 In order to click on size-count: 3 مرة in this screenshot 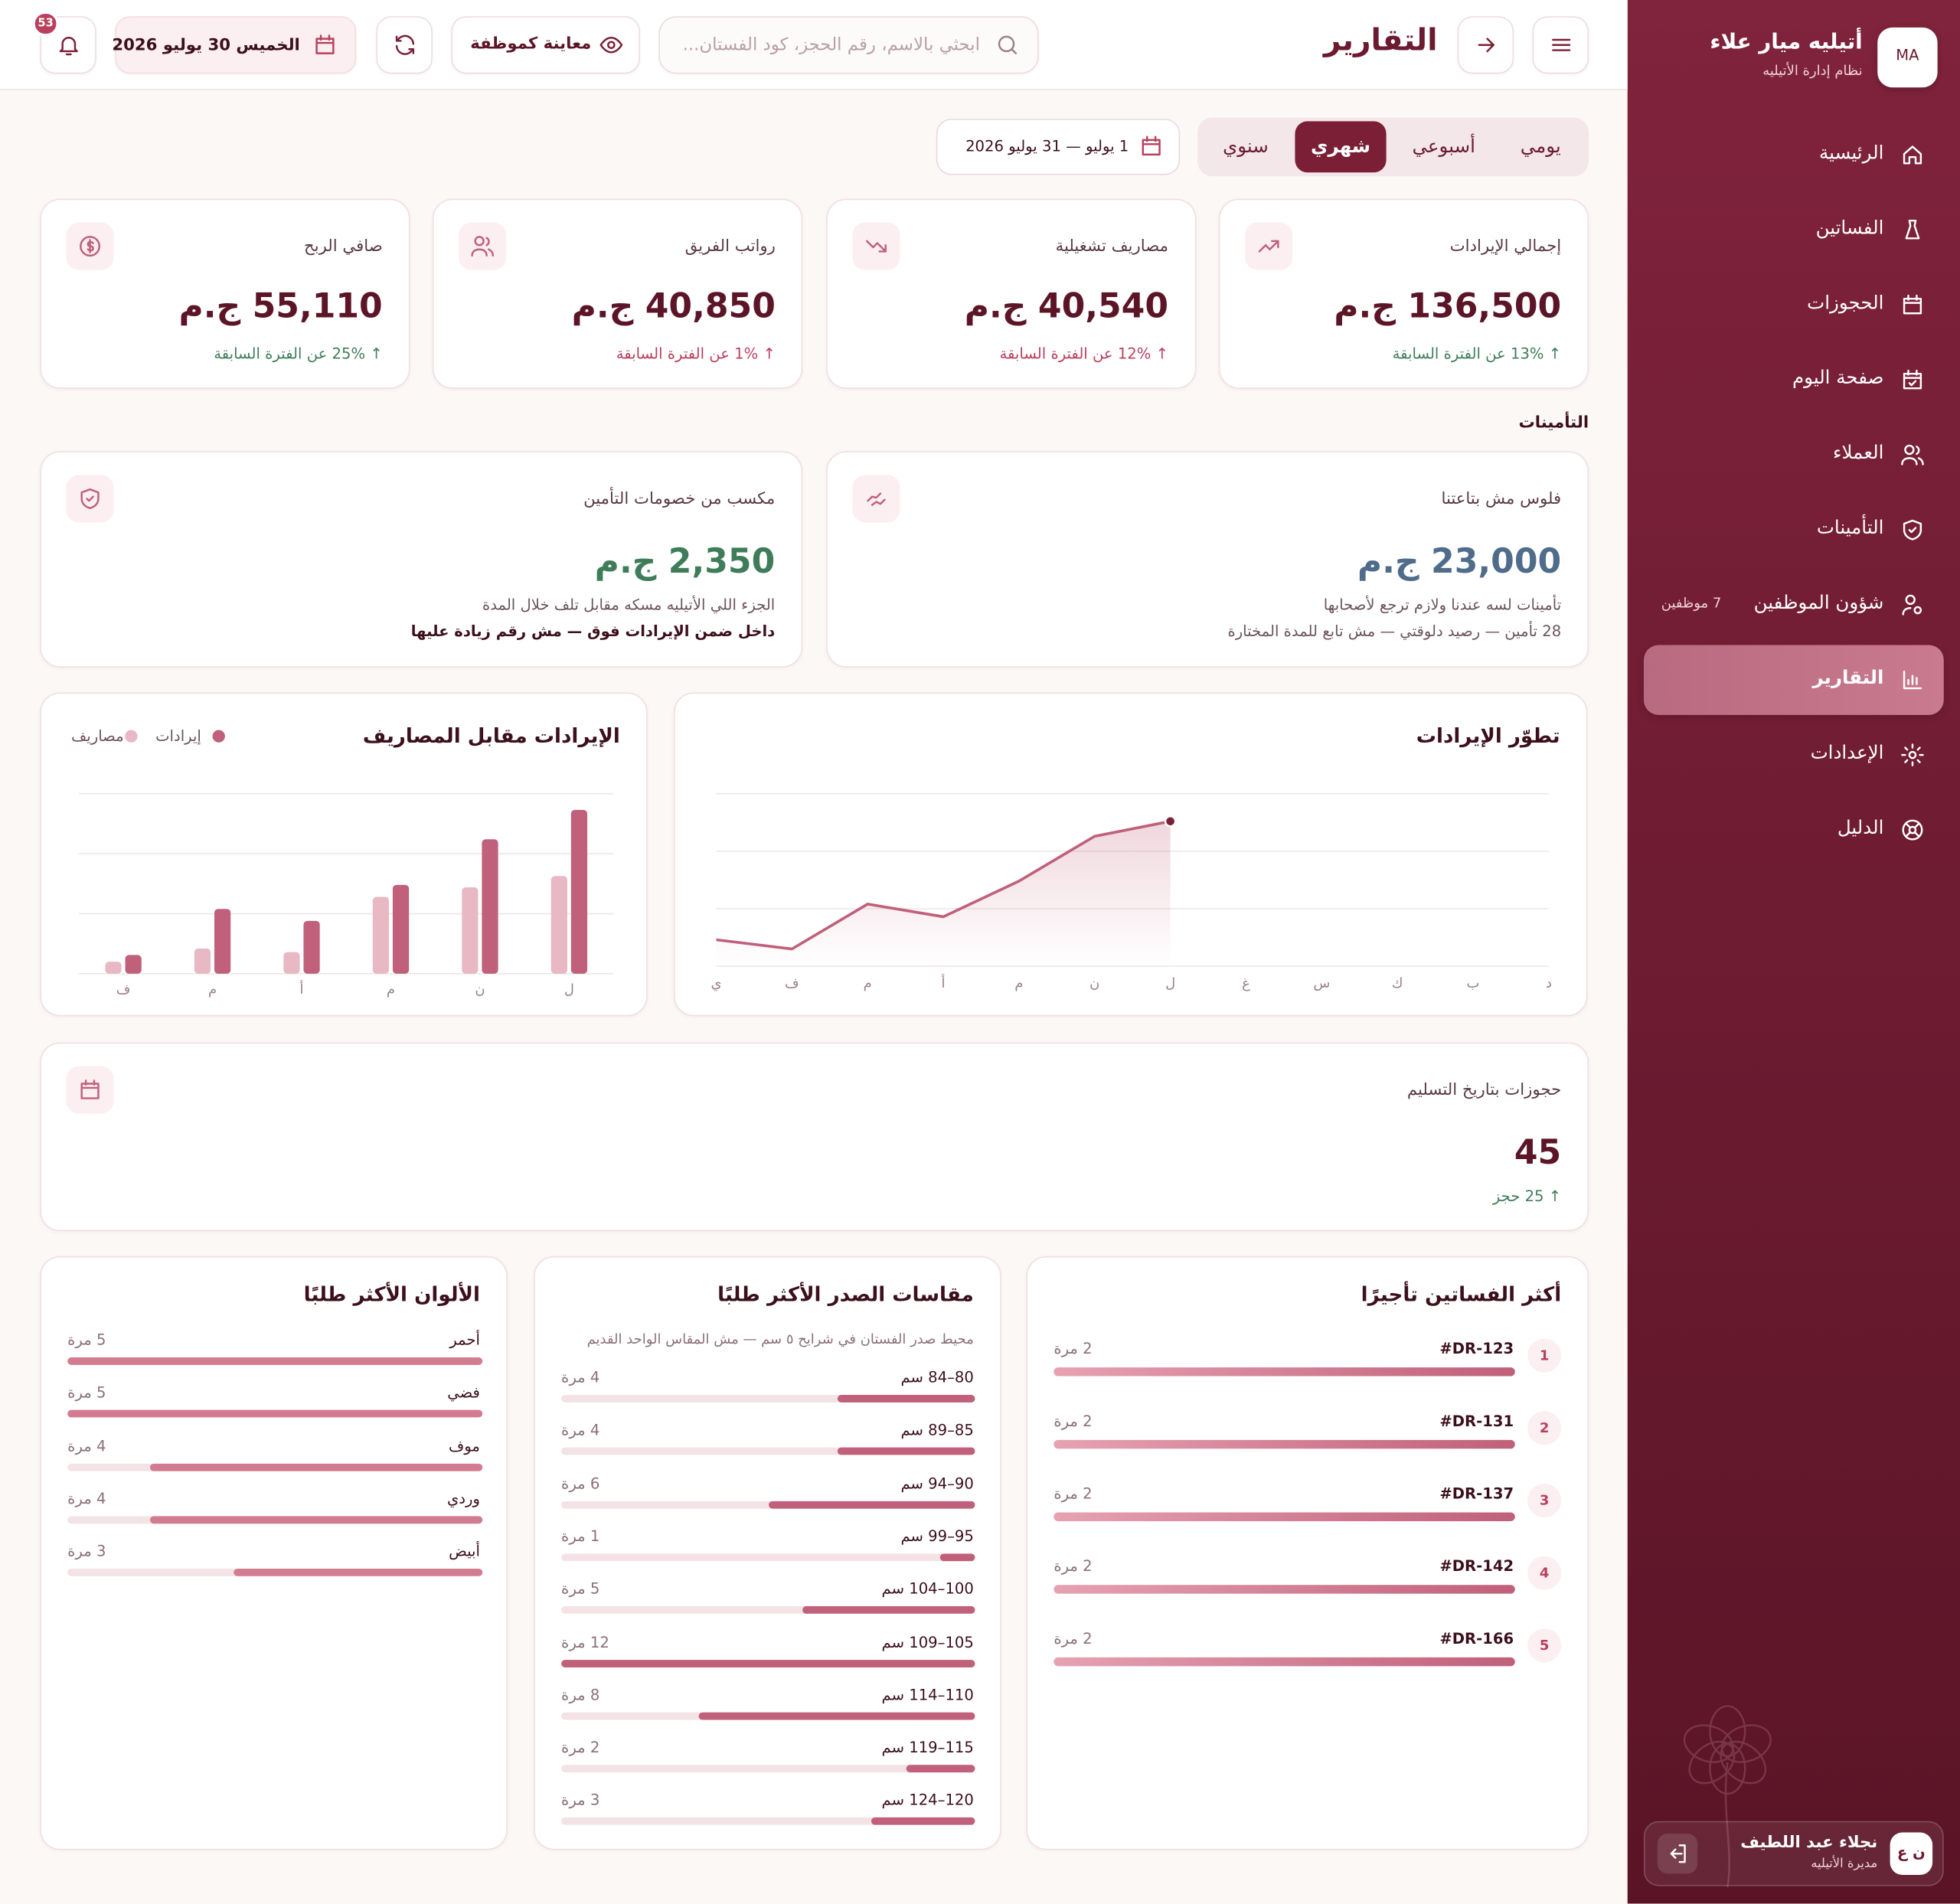, I will do `click(580, 1801)`.